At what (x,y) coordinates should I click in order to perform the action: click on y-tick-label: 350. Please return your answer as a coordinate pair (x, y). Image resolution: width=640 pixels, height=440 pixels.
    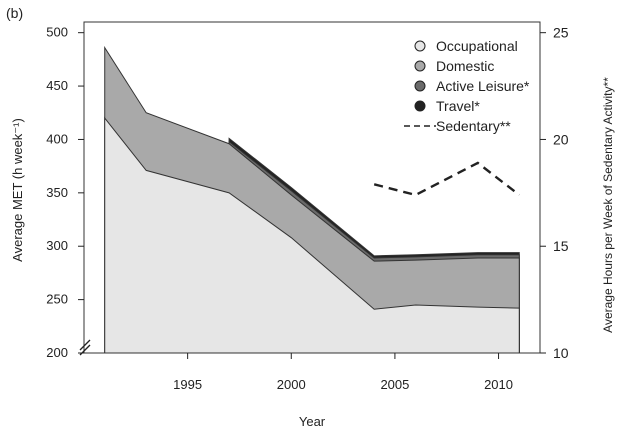
    Looking at the image, I should click on (57, 192).